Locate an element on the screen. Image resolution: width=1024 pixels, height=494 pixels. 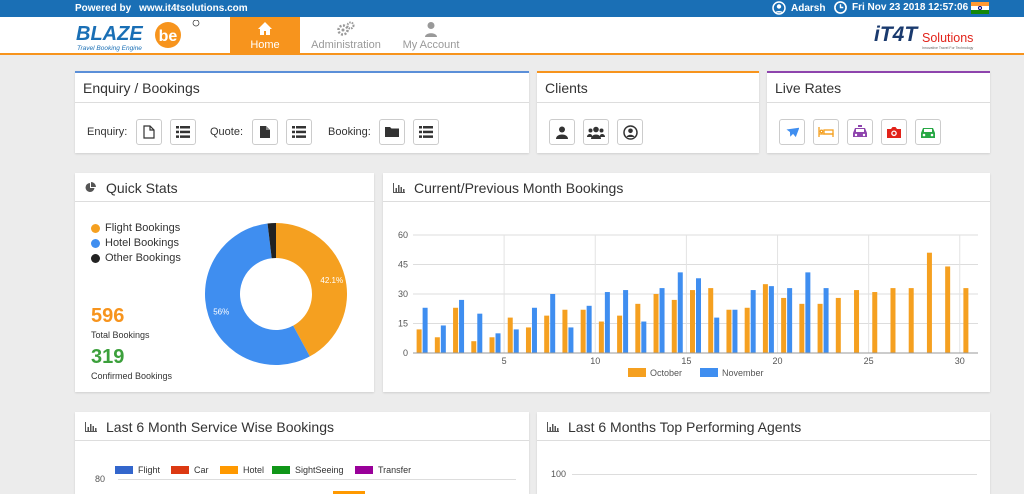
y-tick-label: 0 is located at coordinates (405, 353).